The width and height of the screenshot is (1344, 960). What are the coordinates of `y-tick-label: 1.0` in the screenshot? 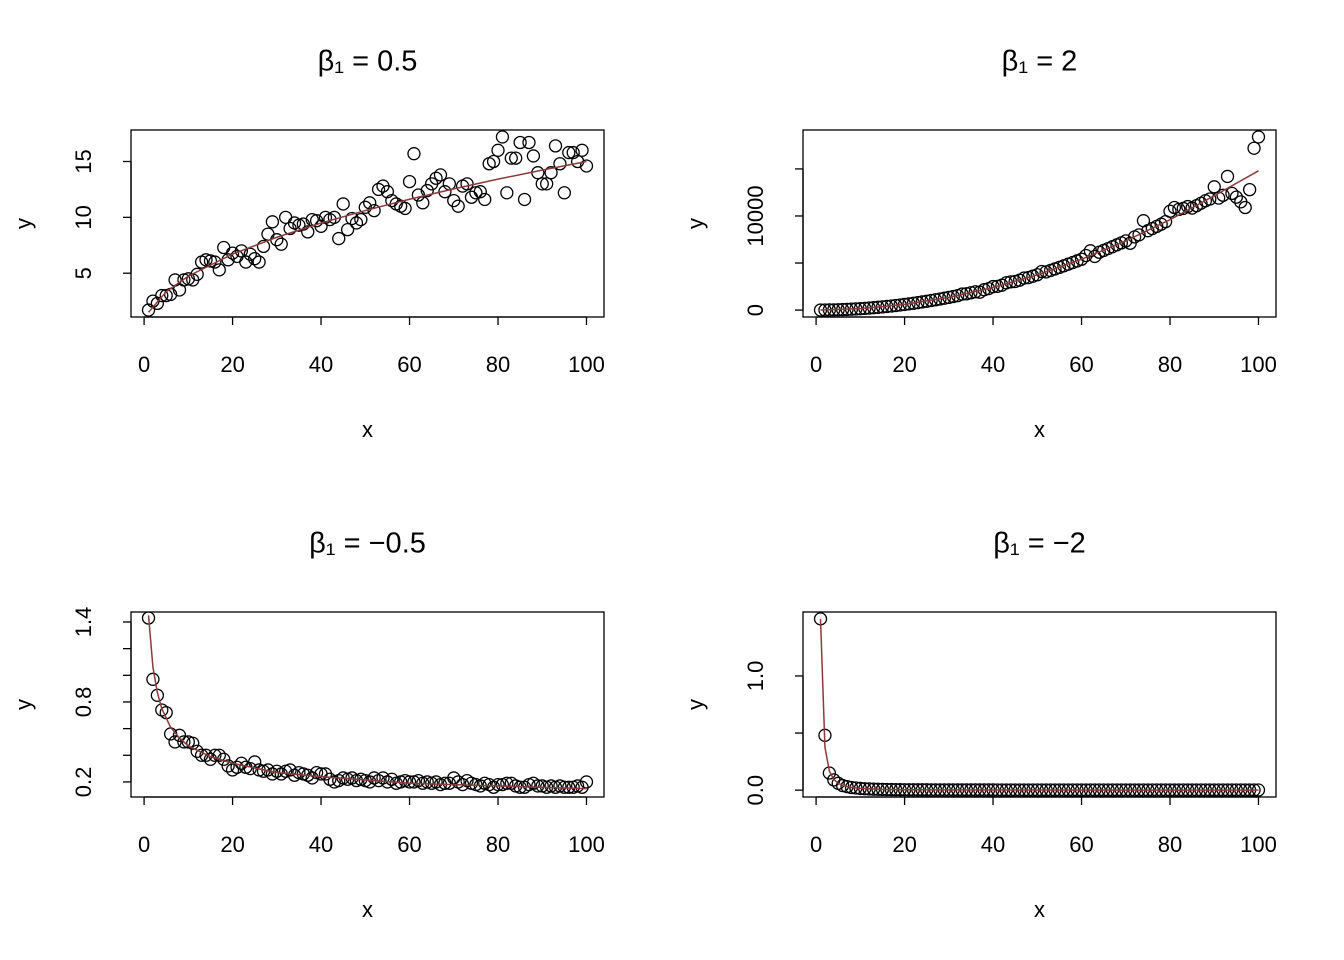 It's located at (755, 676).